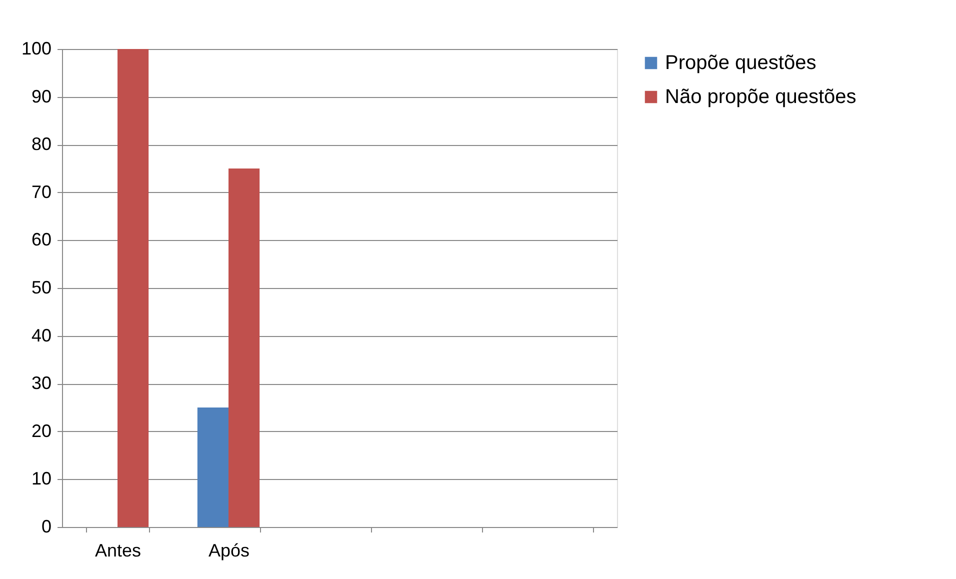 This screenshot has height=579, width=956. I want to click on y-tick-label: 40, so click(41, 335).